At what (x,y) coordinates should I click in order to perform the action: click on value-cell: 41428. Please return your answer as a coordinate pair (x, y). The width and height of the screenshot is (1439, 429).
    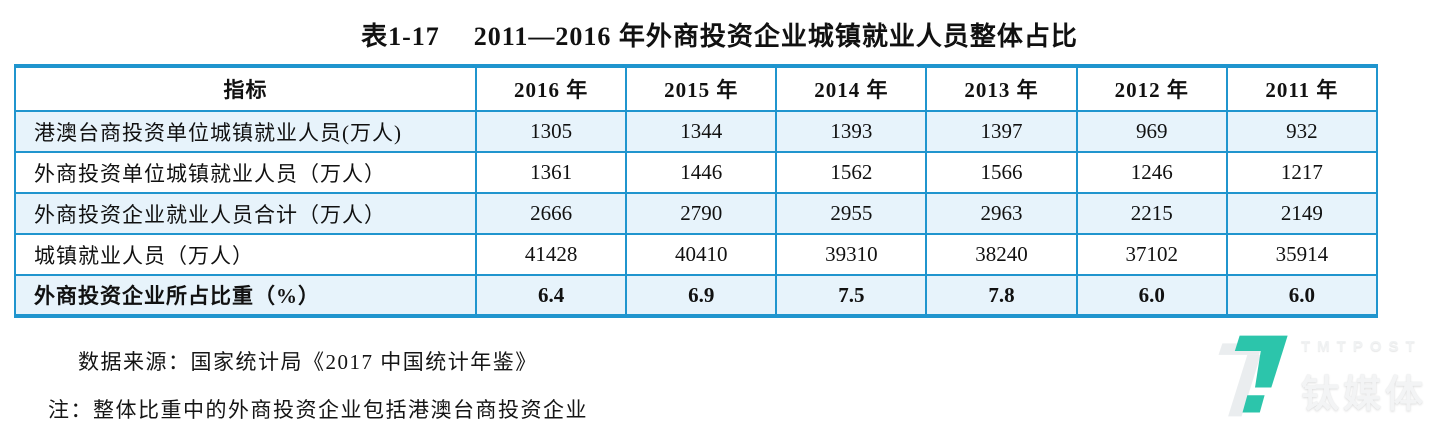
    Looking at the image, I should click on (551, 254).